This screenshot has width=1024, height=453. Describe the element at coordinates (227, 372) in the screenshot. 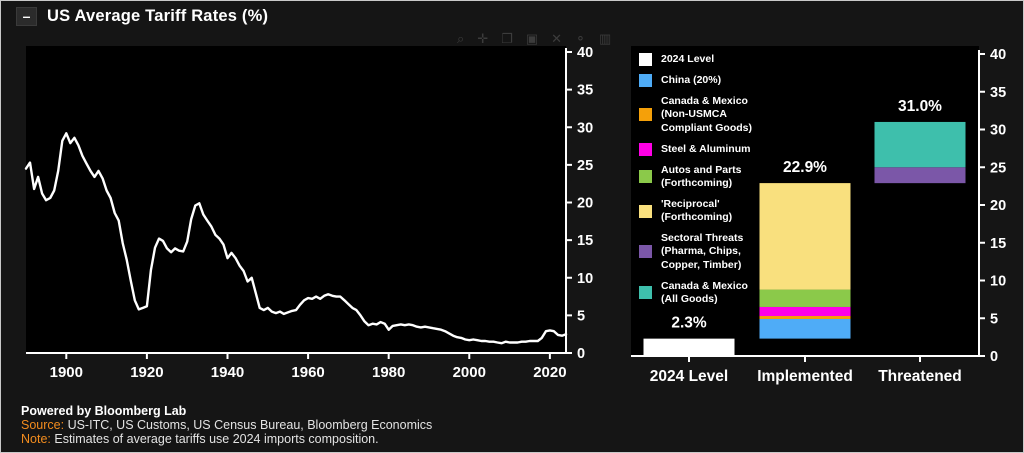

I see `x-tick-label: 1940` at that location.